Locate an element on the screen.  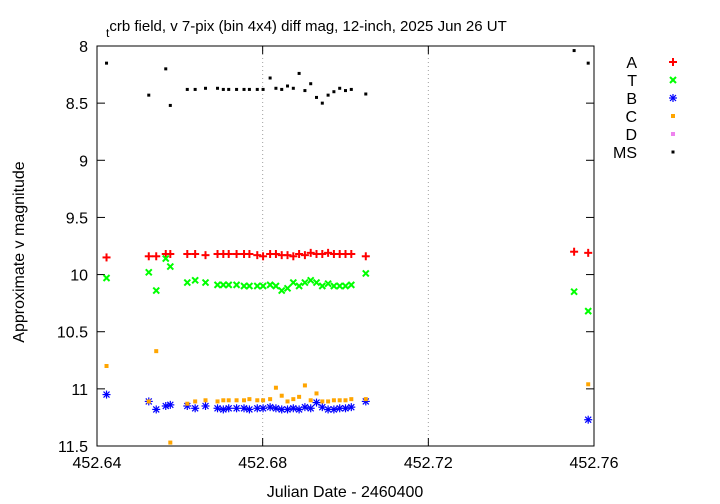
legend-marker-b is located at coordinates (673, 98).